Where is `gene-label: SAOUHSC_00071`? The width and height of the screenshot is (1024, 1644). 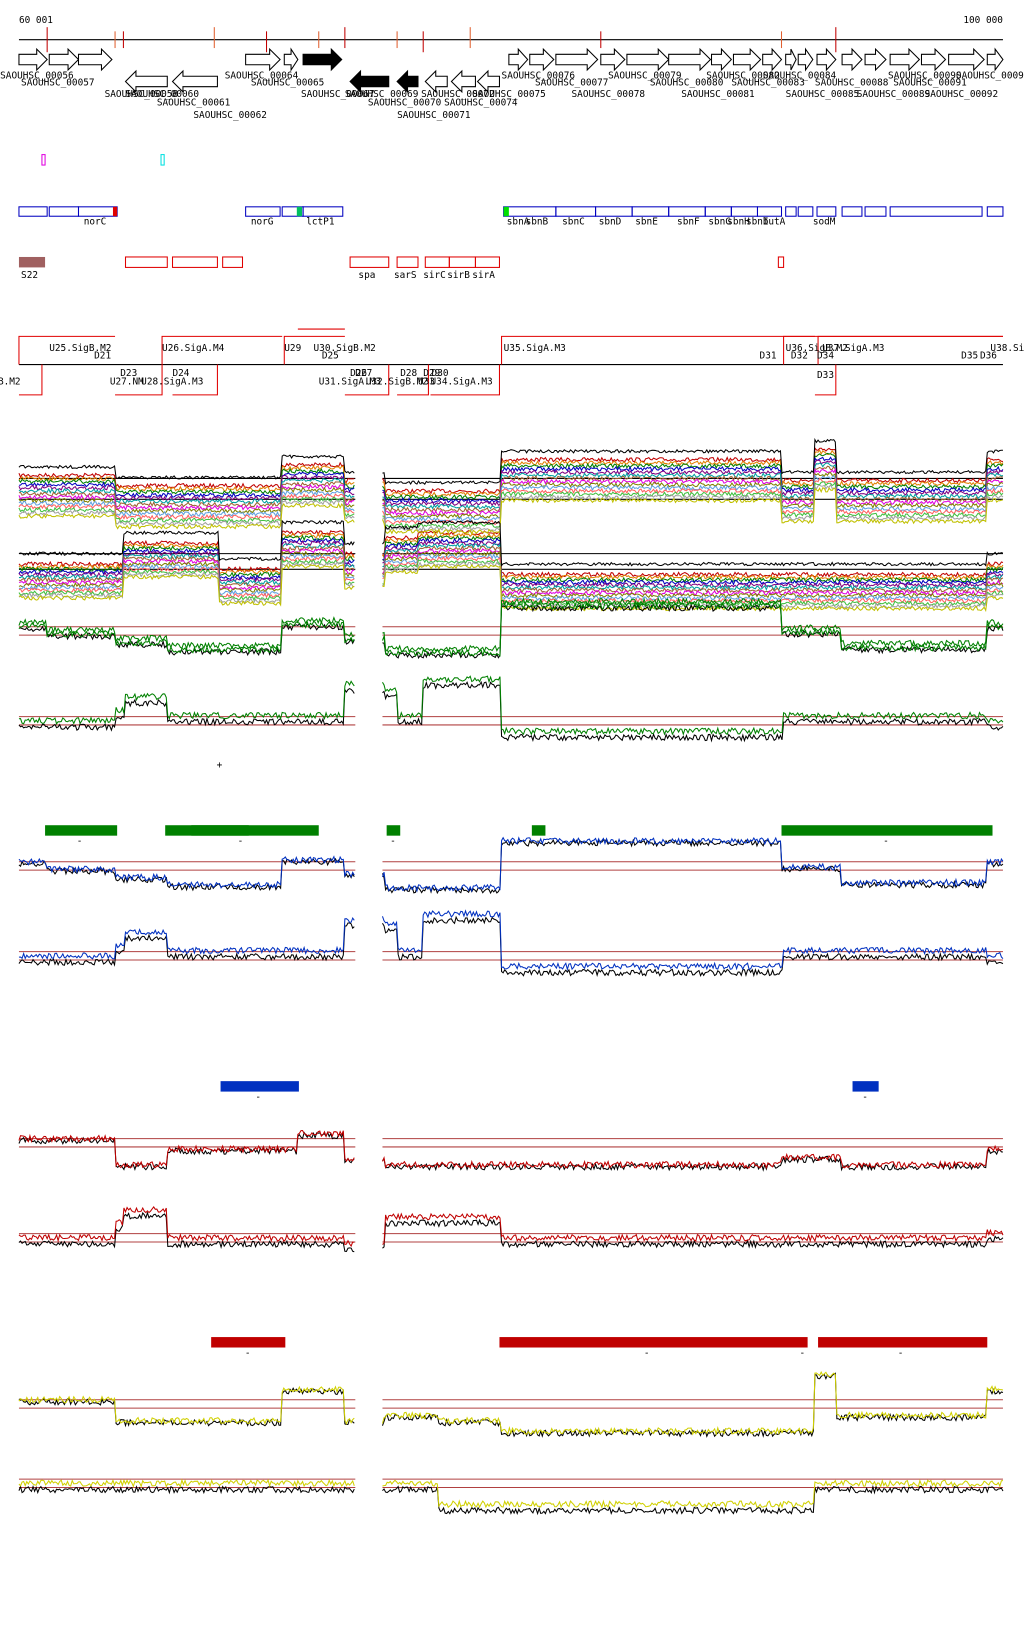
gene-label: SAOUHSC_00071 is located at coordinates (434, 115).